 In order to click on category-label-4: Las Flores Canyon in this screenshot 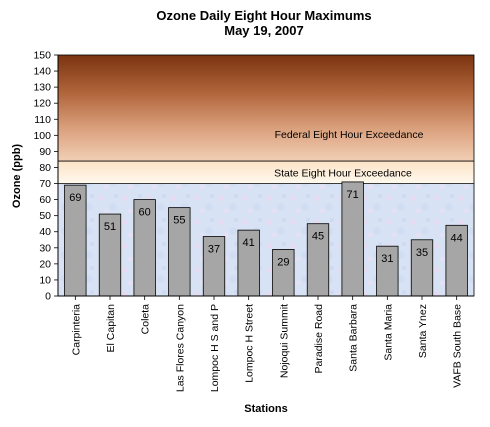, I will do `click(180, 348)`.